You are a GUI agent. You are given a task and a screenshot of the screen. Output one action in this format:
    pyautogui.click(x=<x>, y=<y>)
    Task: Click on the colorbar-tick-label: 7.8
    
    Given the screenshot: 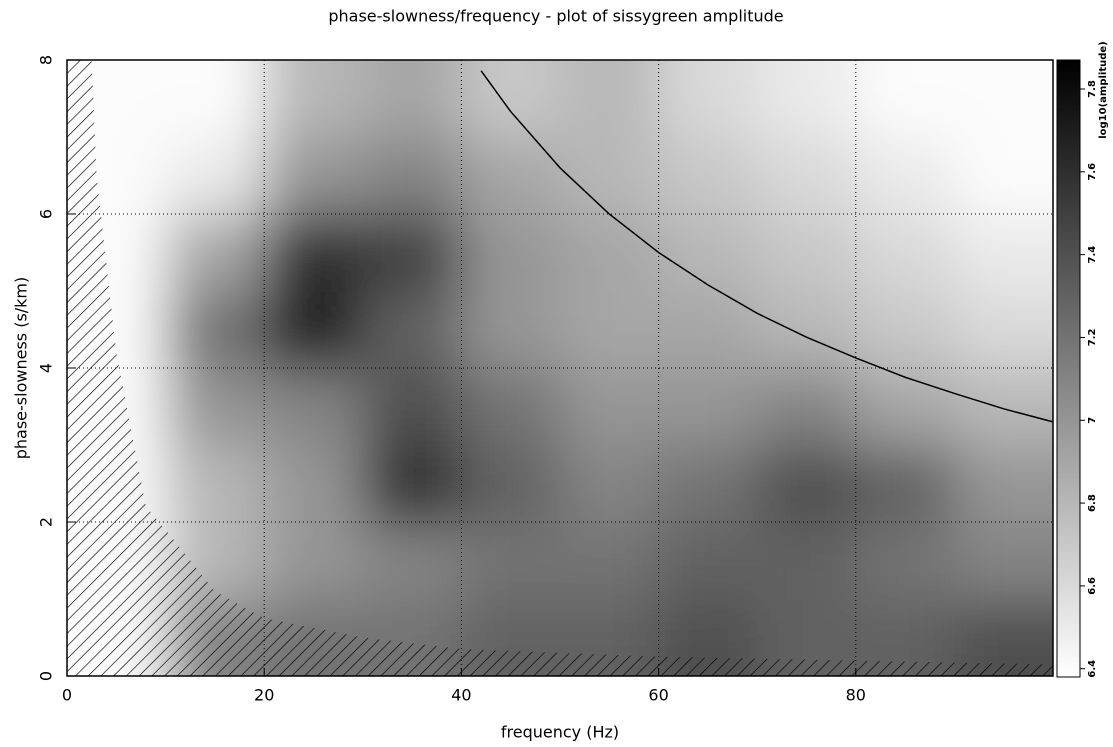 What is the action you would take?
    pyautogui.click(x=1092, y=89)
    